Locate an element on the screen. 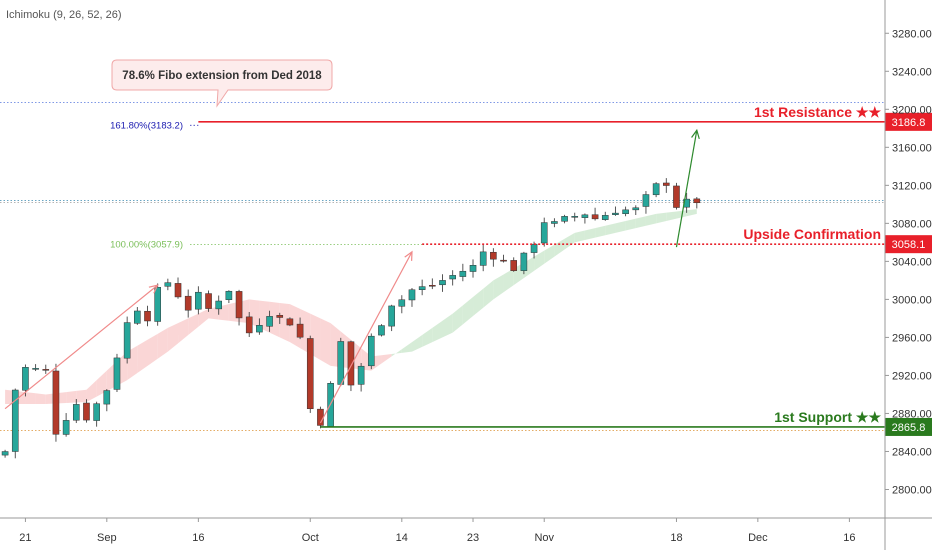 This screenshot has height=550, width=932. level-price-badge-text: 3058.1 is located at coordinates (909, 245).